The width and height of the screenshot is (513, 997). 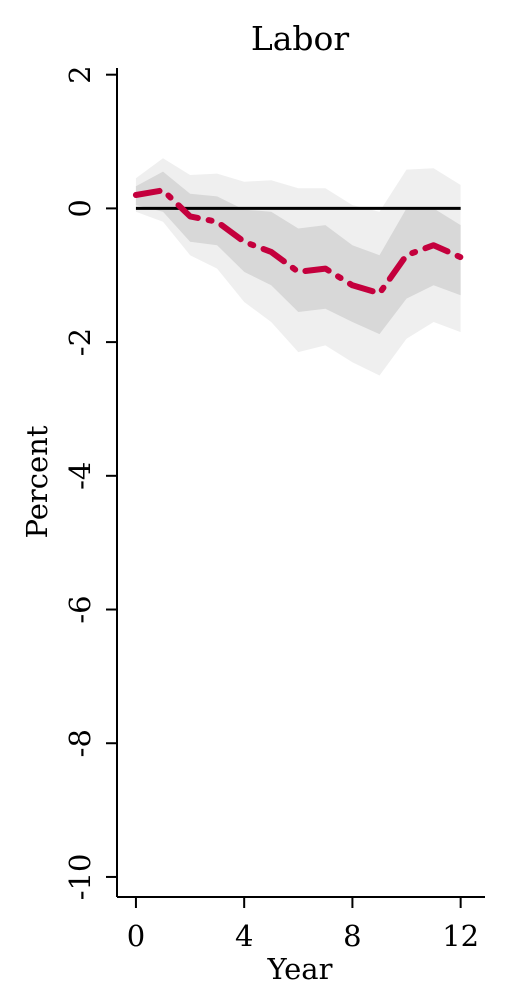 What do you see at coordinates (80, 877) in the screenshot?
I see `y-tick-label: -10` at bounding box center [80, 877].